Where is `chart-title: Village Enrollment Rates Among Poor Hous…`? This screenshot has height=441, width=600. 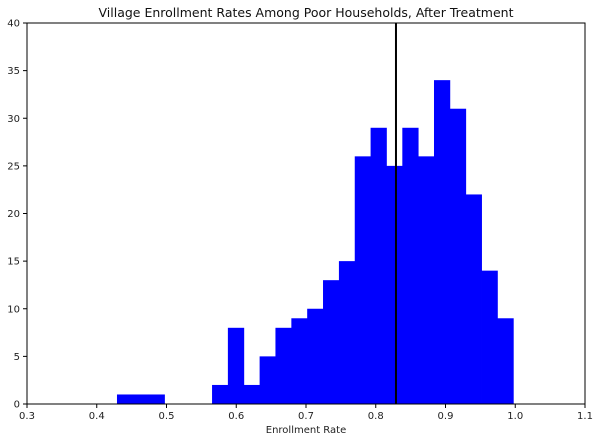
chart-title: Village Enrollment Rates Among Poor Hous… is located at coordinates (306, 12).